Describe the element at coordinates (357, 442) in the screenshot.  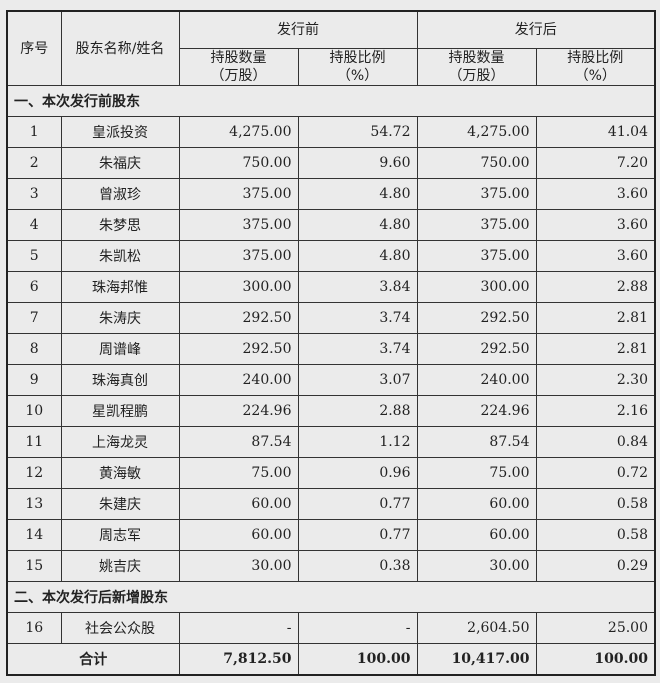
I see `cell-before-ratio: 1.12` at that location.